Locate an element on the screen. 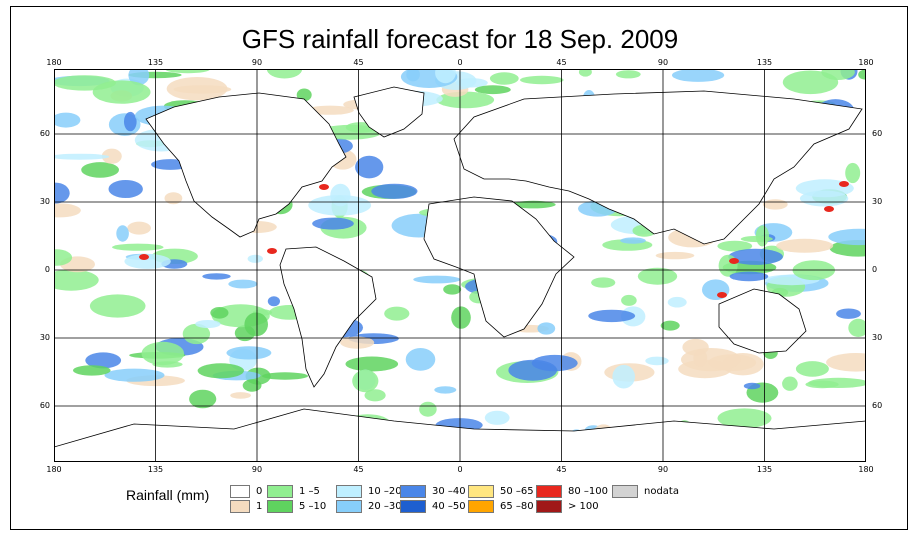  latitude-tick-label: 0 is located at coordinates (875, 269).